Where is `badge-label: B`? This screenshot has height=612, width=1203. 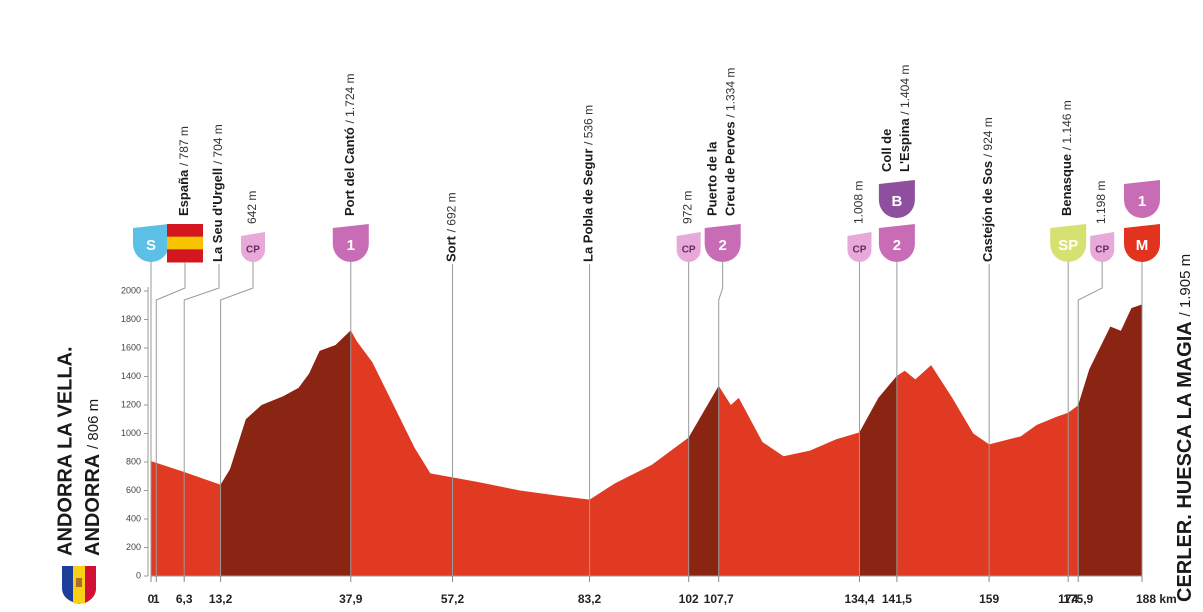 badge-label: B is located at coordinates (896, 201).